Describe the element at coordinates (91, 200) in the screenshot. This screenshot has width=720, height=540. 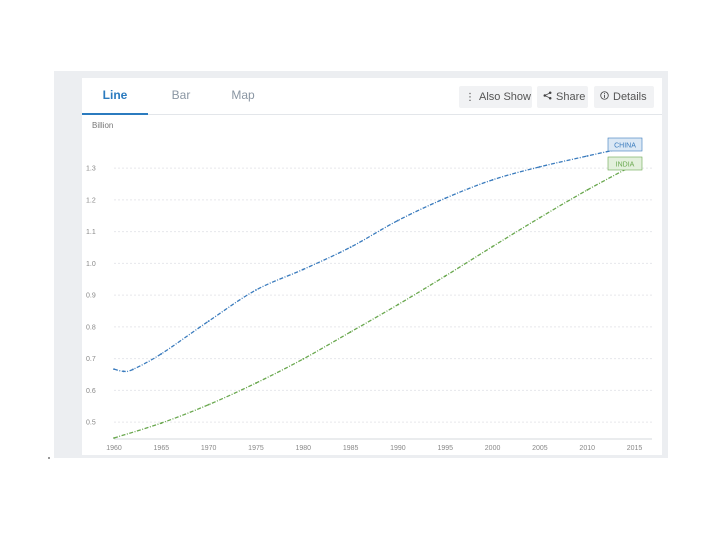
I see `y-tick-label: 1.2` at that location.